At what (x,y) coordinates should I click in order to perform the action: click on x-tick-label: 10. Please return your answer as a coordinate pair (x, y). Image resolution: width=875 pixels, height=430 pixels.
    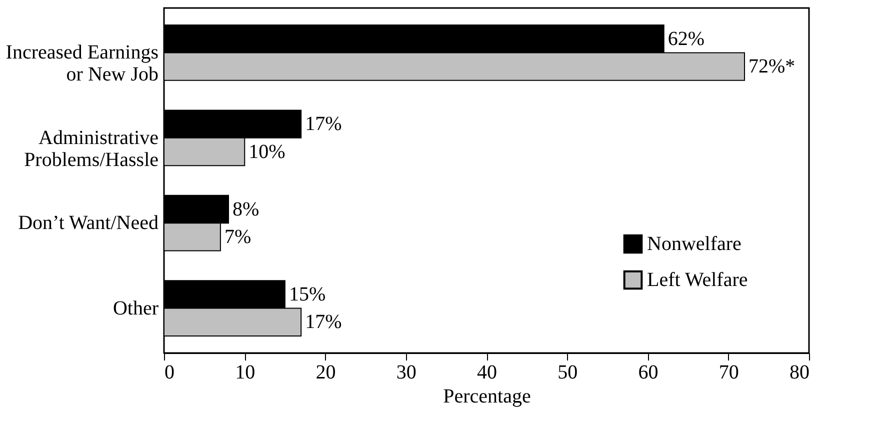
    Looking at the image, I should click on (245, 373).